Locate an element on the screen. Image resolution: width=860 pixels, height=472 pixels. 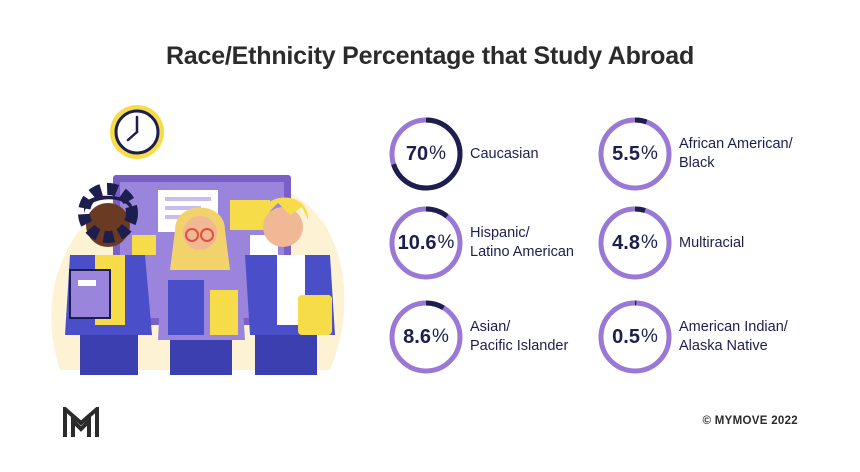
stat-number: 4.8 is located at coordinates (626, 242).